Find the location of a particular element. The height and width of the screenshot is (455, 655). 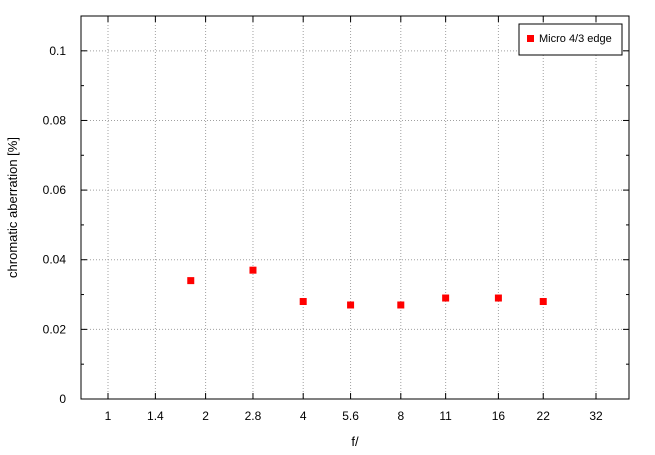

x-tick-label: 1.4 is located at coordinates (155, 416).